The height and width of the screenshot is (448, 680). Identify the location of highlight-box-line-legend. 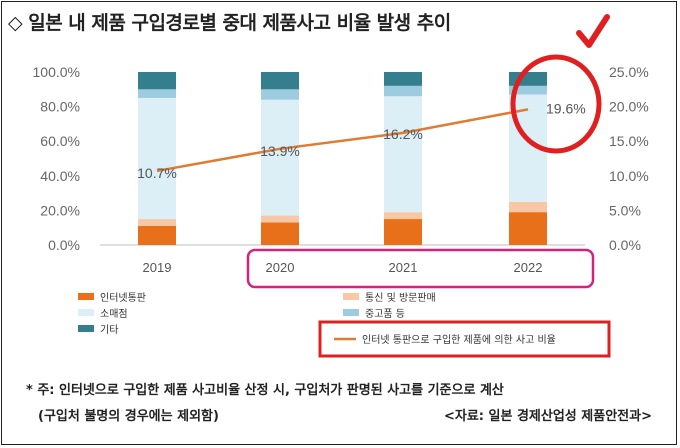
(464, 339).